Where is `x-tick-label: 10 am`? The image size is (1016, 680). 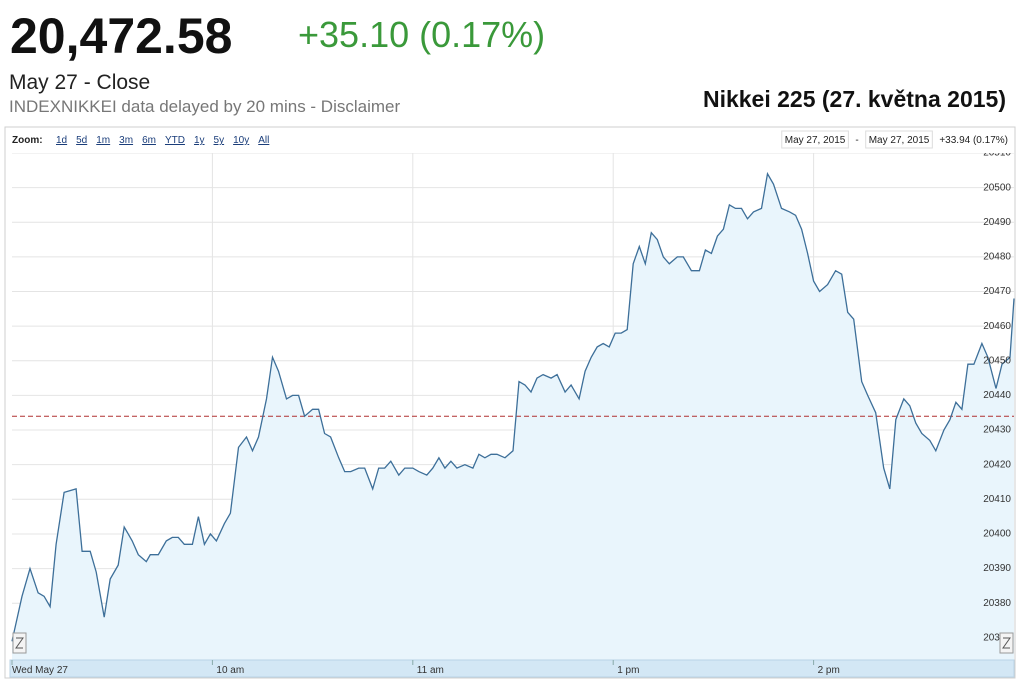 x-tick-label: 10 am is located at coordinates (230, 670).